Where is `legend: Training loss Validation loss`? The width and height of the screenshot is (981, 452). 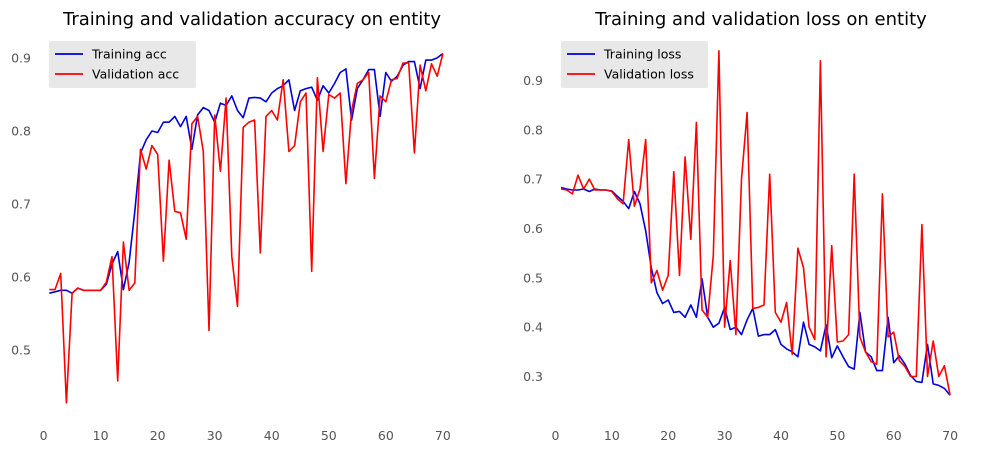
legend: Training loss Validation loss is located at coordinates (634, 64).